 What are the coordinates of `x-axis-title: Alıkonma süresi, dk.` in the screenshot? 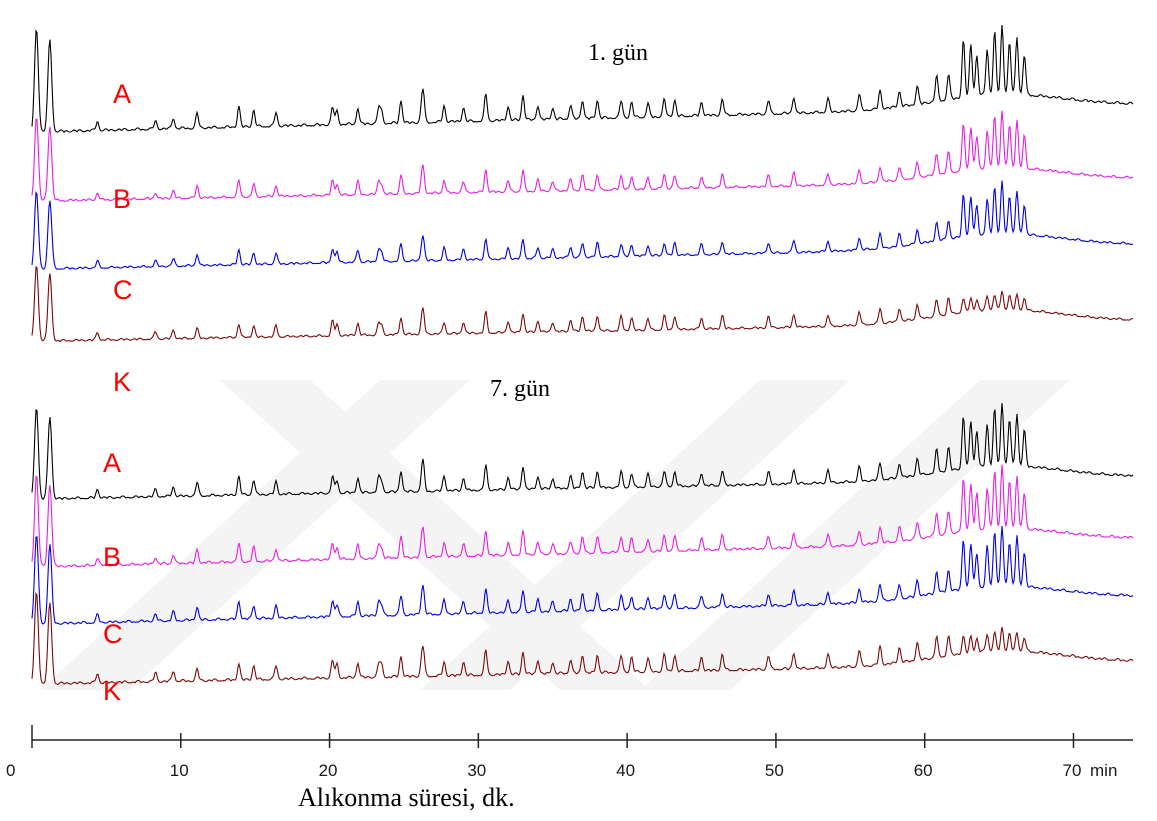 It's located at (406, 797).